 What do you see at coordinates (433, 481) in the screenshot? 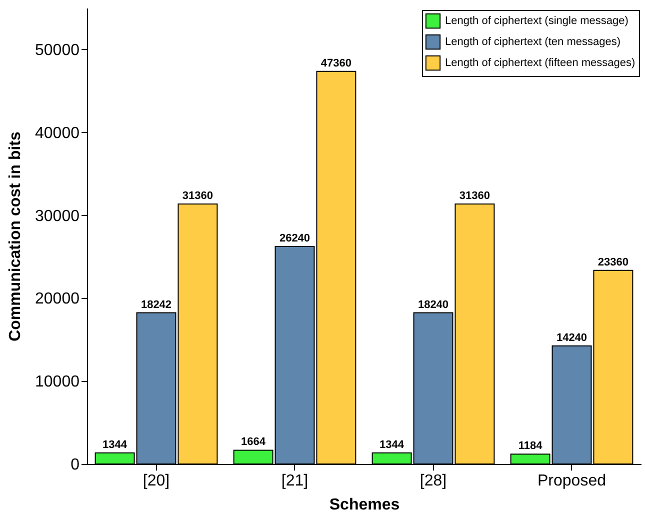
I see `x-tick-label: [28]` at bounding box center [433, 481].